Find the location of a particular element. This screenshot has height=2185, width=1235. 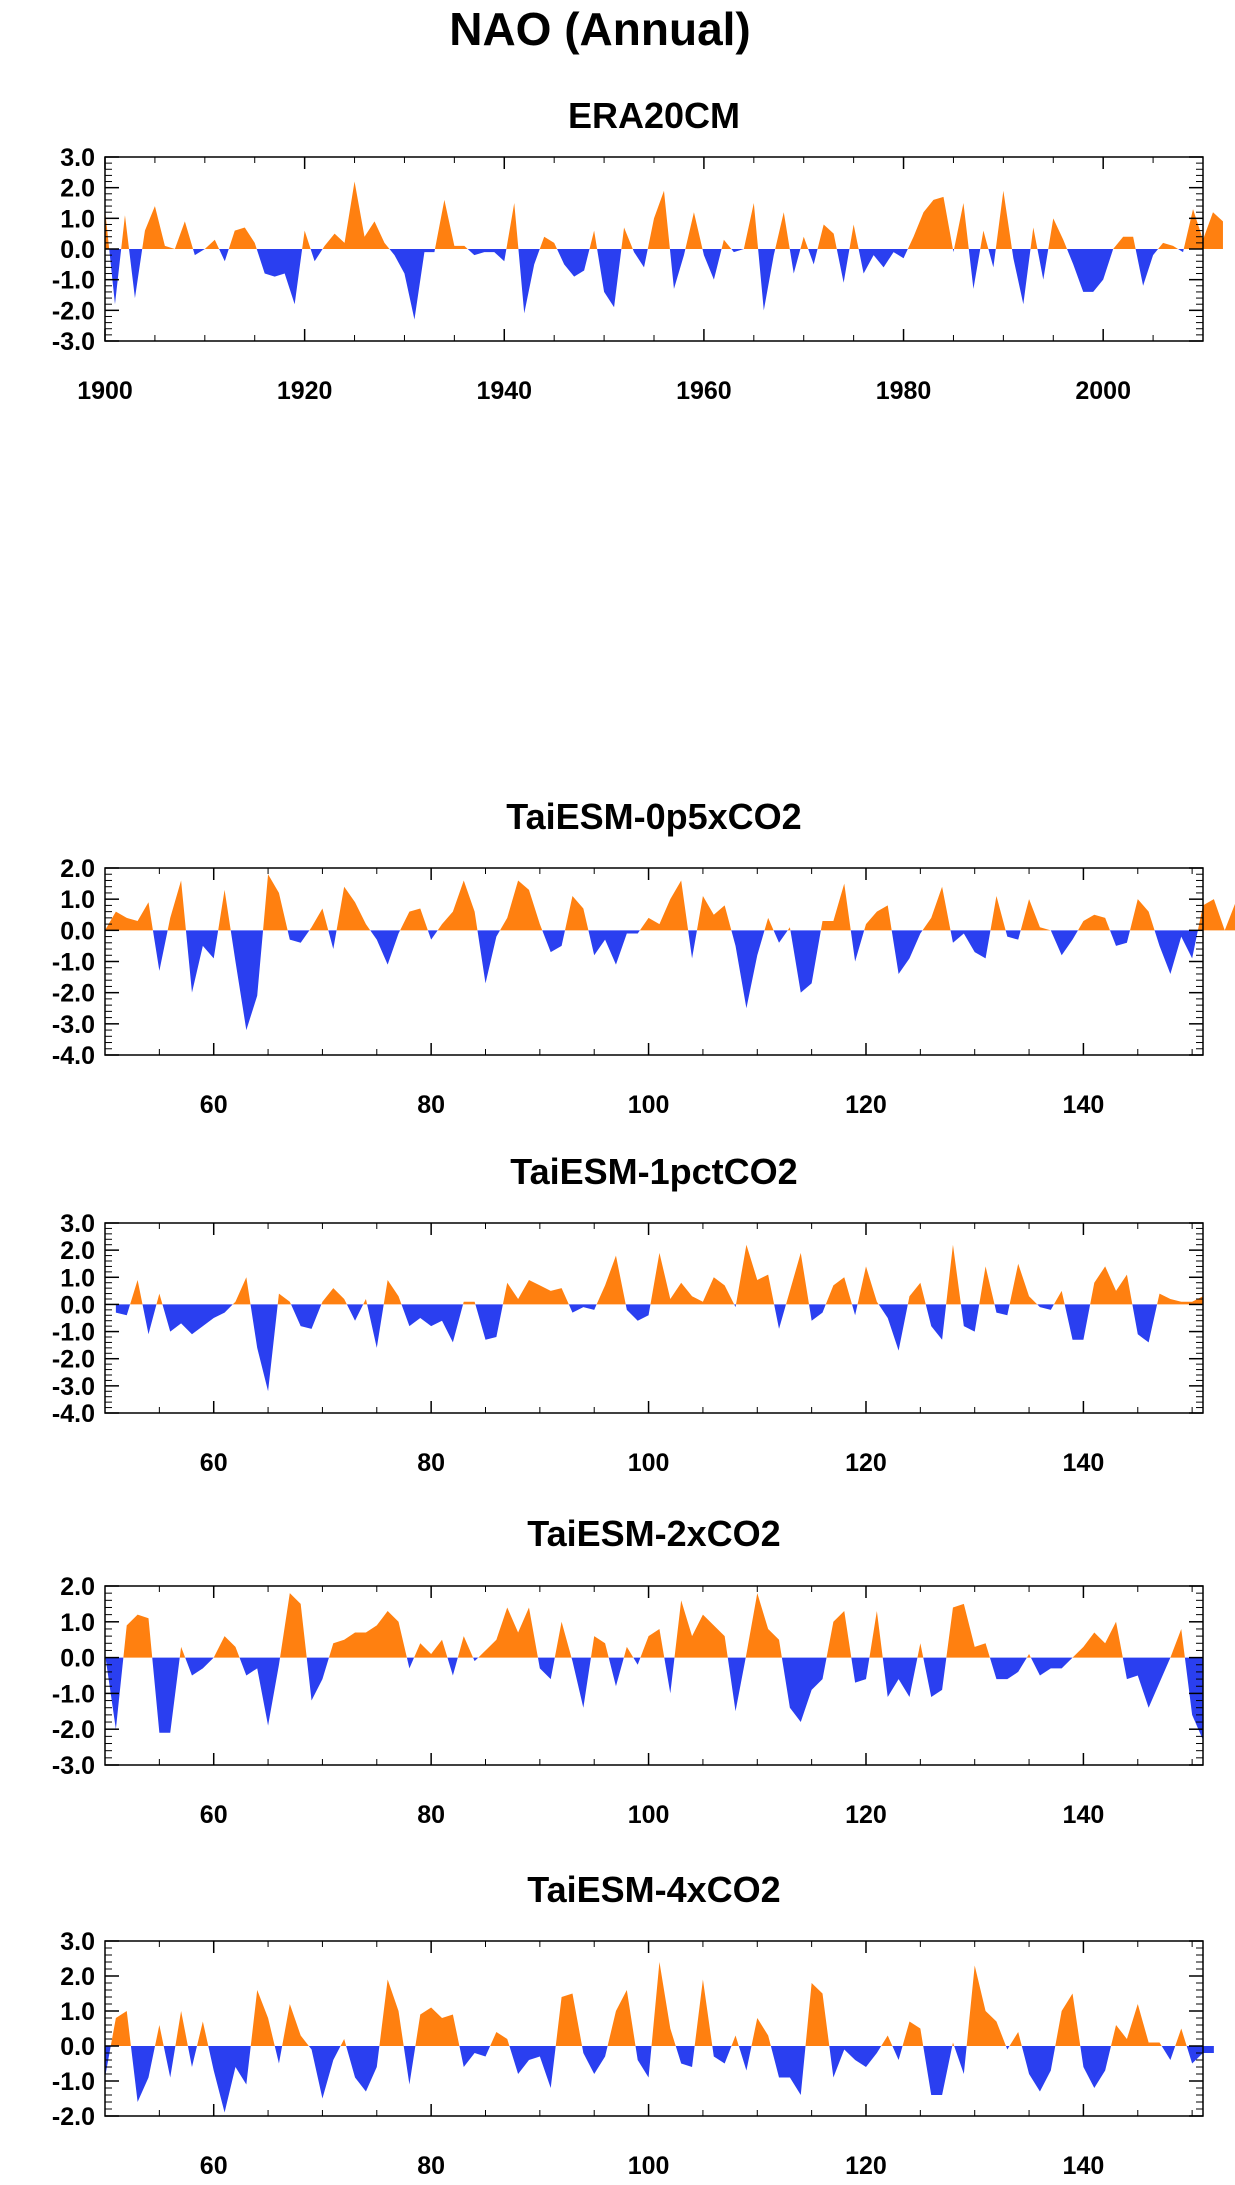

x-tick-label: 1940 is located at coordinates (504, 391).